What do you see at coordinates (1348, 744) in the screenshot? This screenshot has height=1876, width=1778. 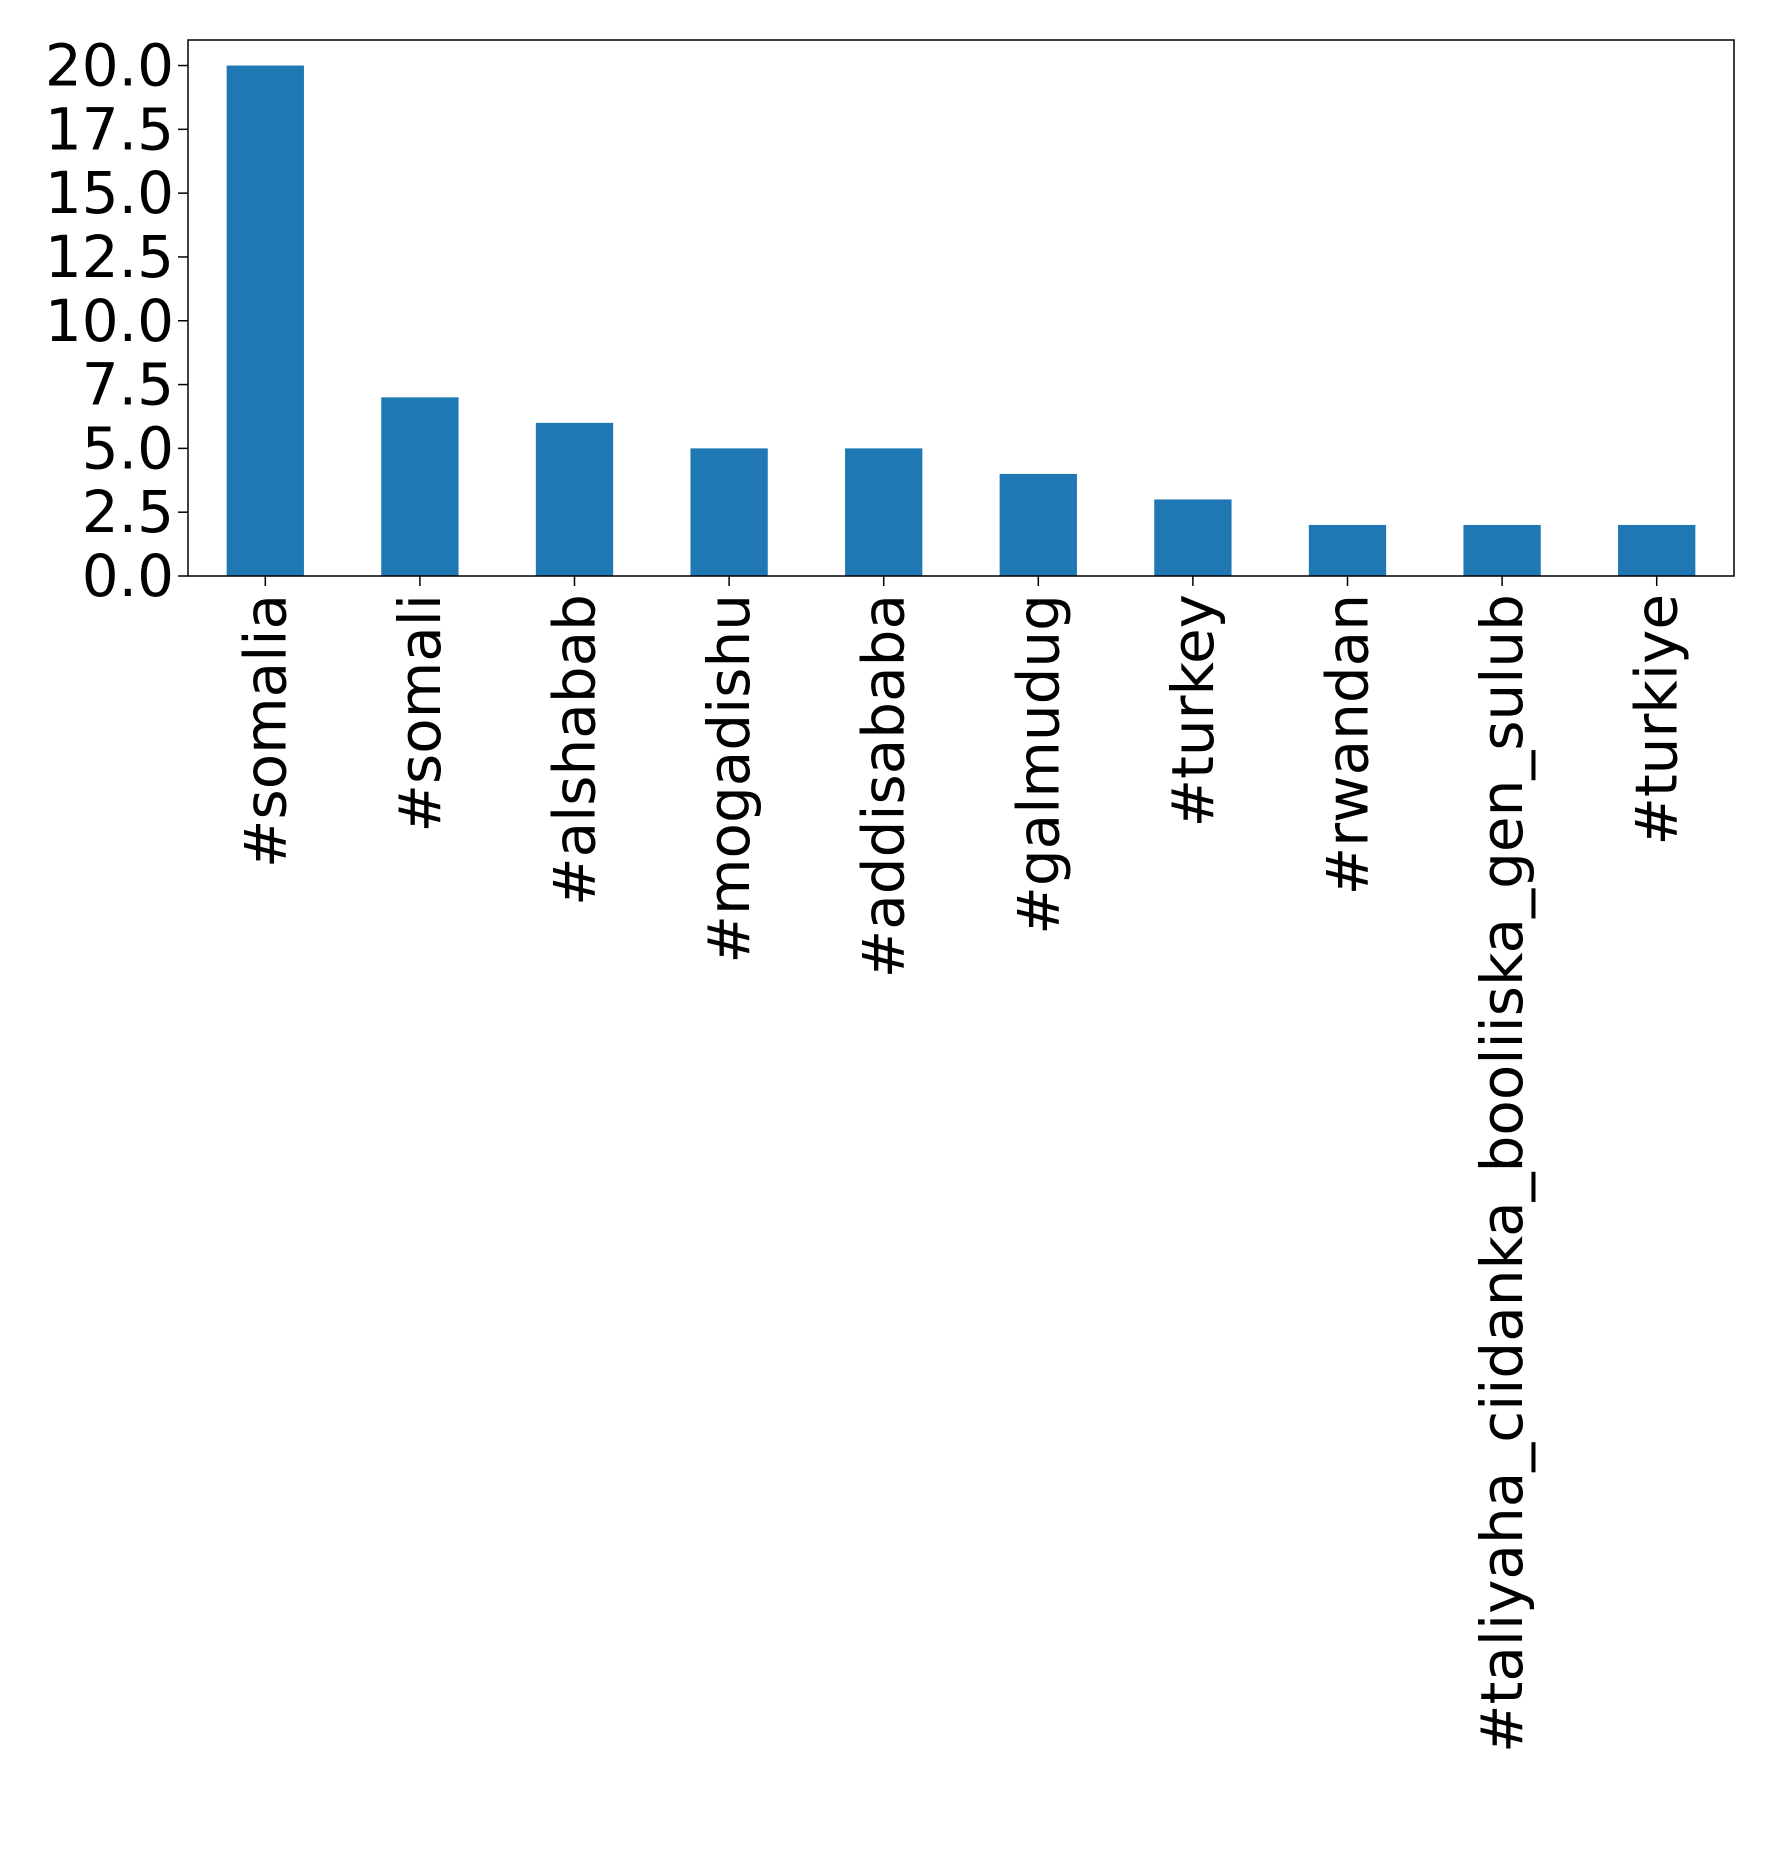 I see `x-tick-label-7: #rwandan` at bounding box center [1348, 744].